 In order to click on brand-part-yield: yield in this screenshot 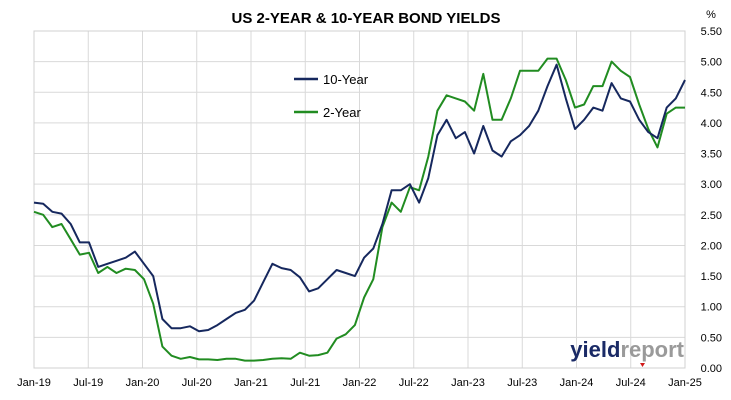, I will do `click(595, 349)`.